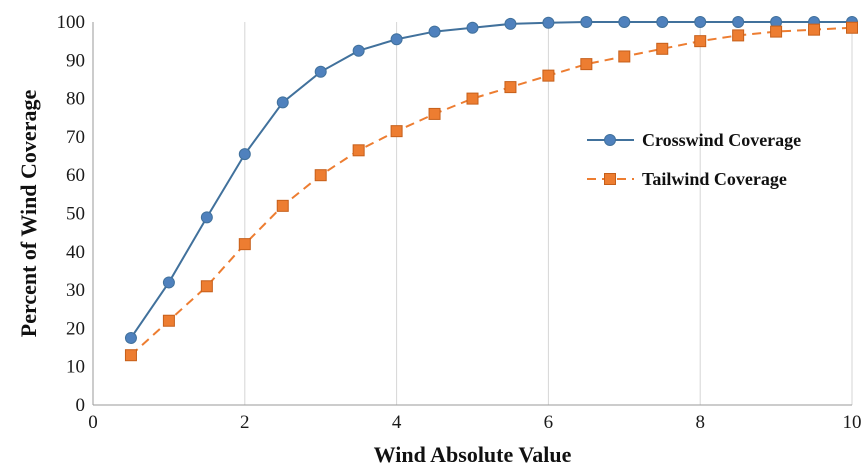 This screenshot has height=469, width=866. What do you see at coordinates (700, 422) in the screenshot?
I see `x-tick-label: 8` at bounding box center [700, 422].